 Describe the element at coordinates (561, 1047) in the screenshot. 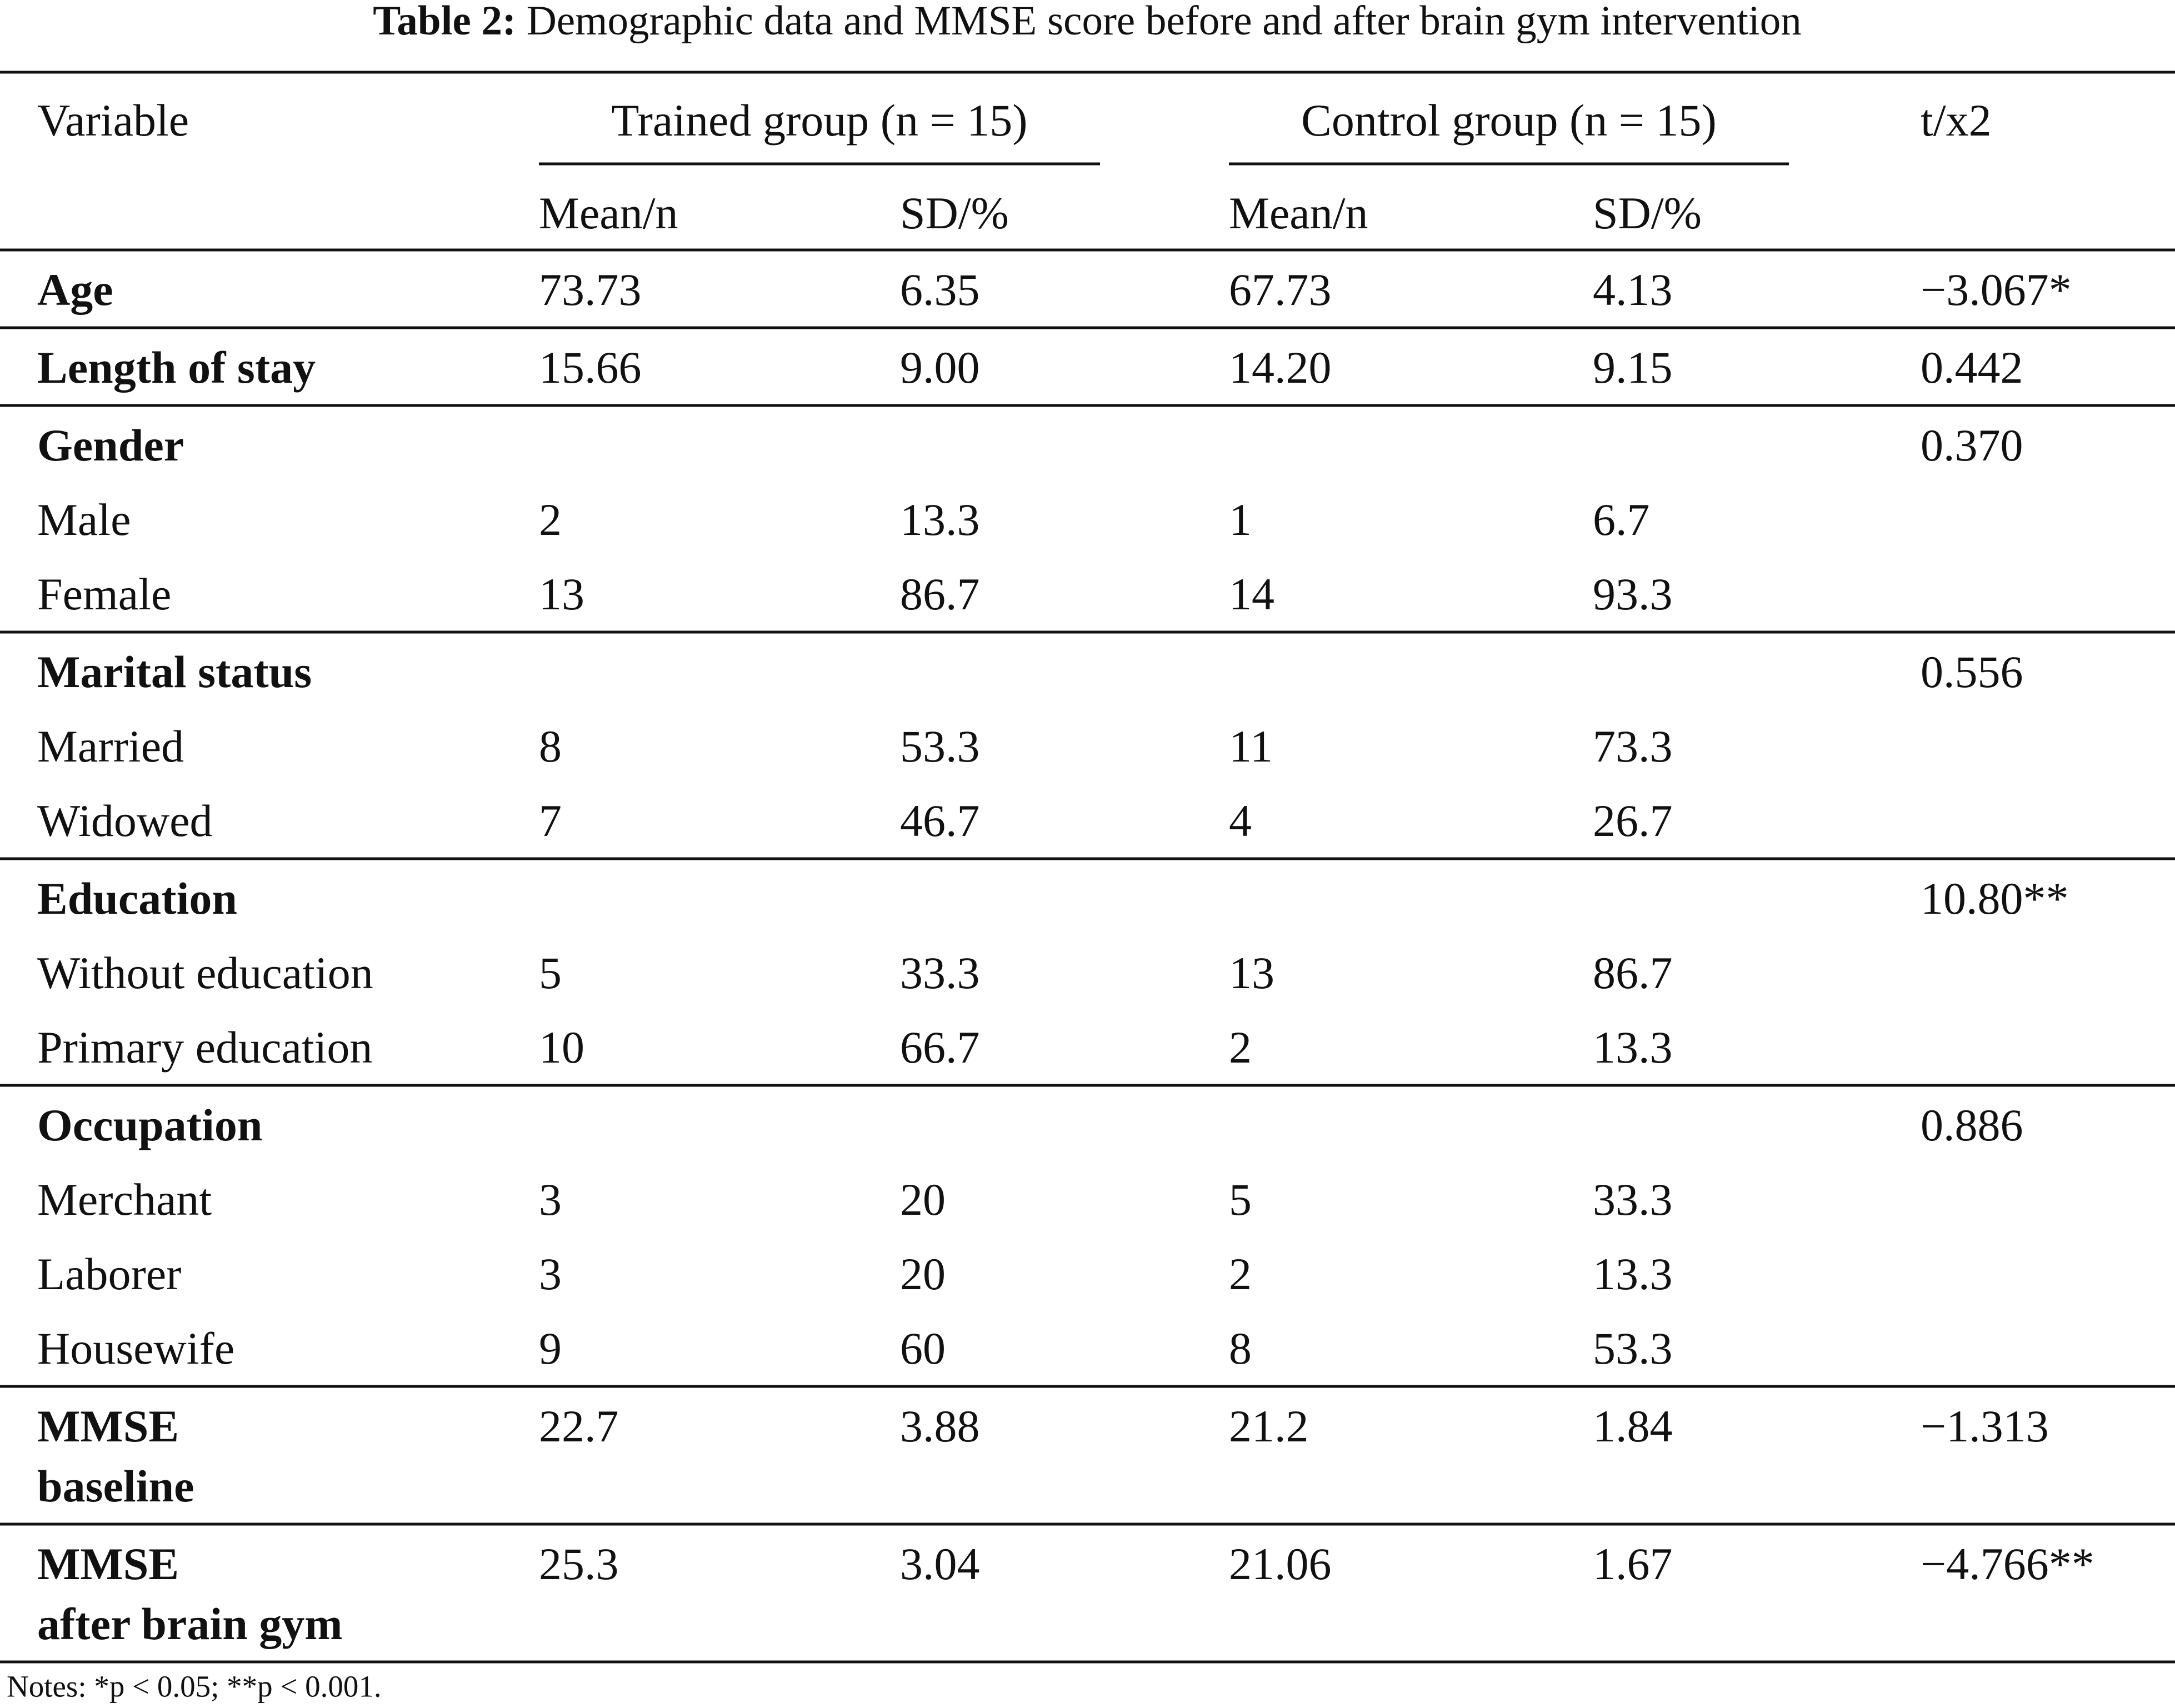

I see `cell: 10` at that location.